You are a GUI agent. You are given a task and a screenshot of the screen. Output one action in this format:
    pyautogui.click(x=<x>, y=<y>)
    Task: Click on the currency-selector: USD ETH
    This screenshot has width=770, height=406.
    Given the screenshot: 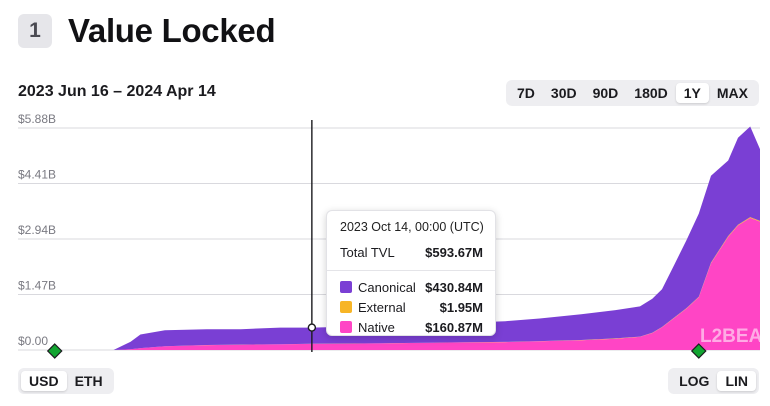 What is the action you would take?
    pyautogui.click(x=66, y=381)
    